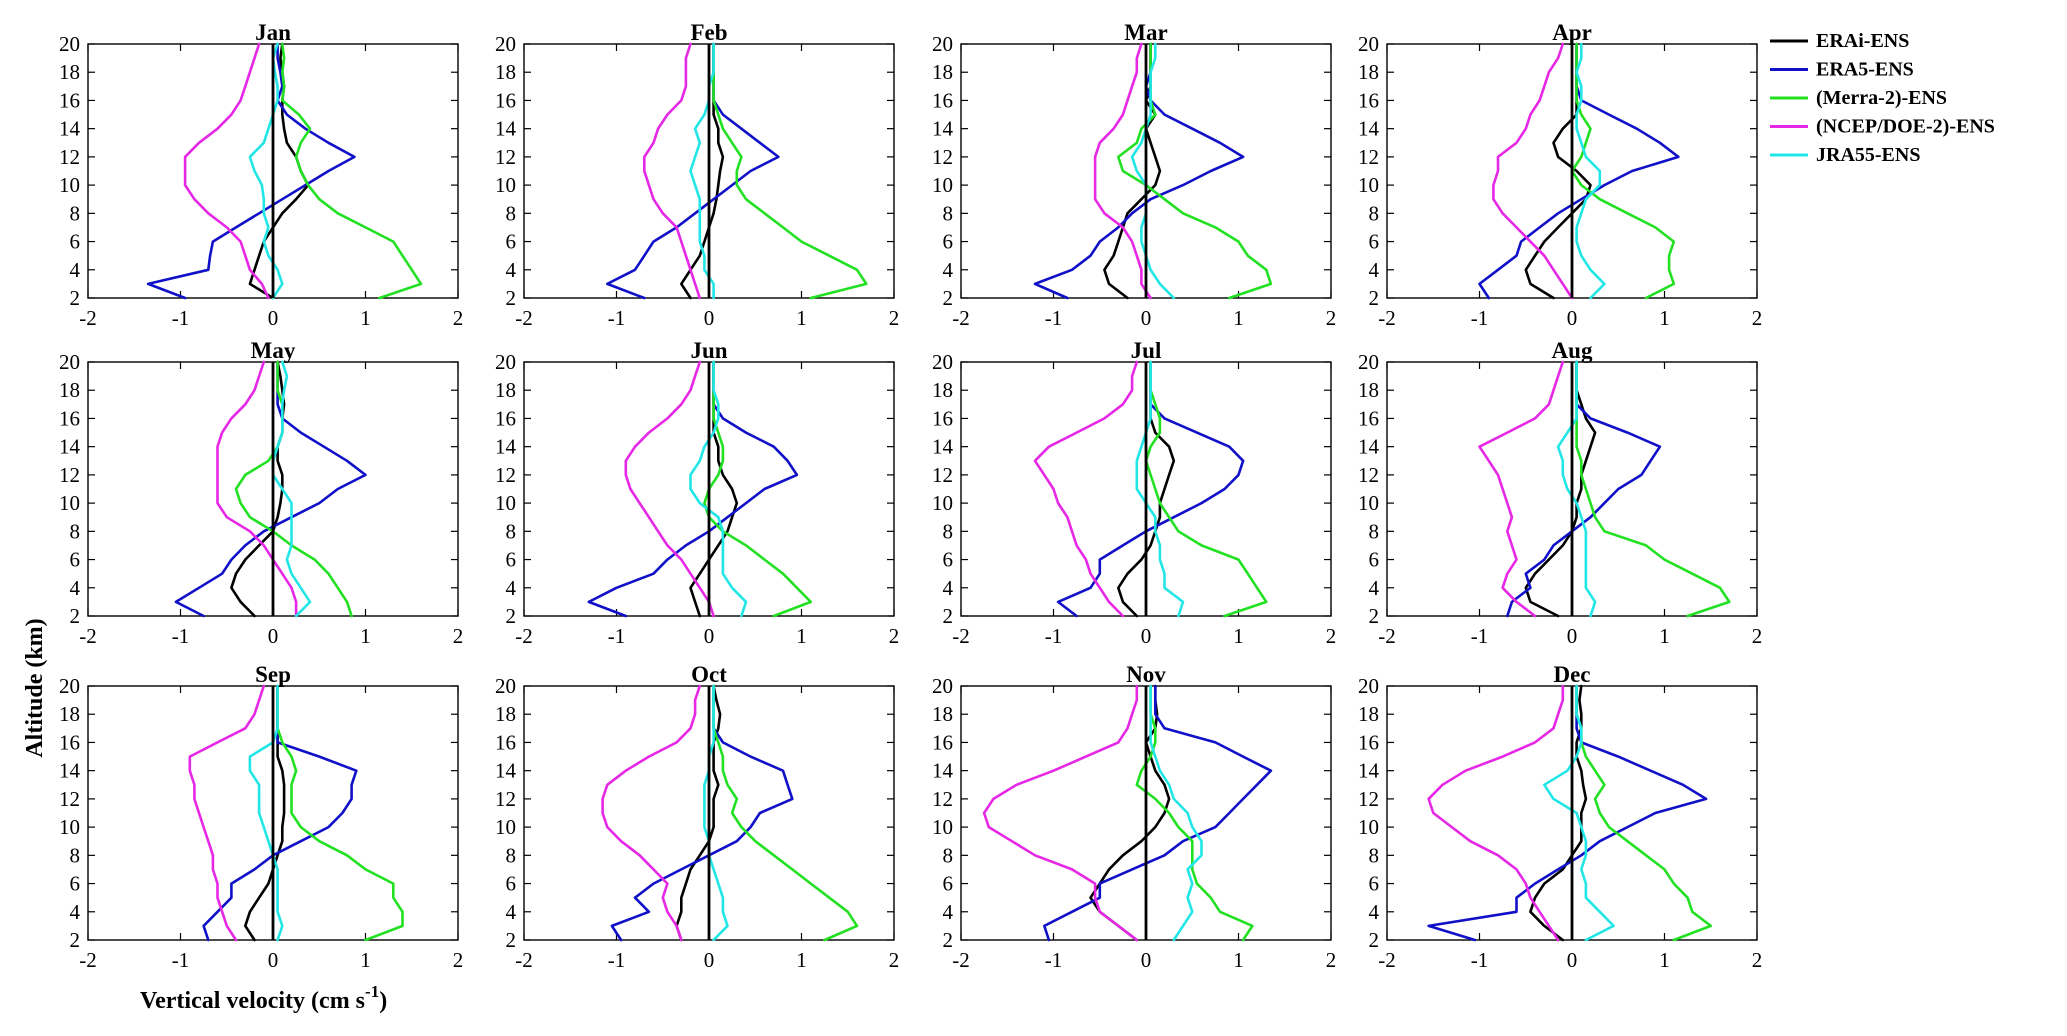 The width and height of the screenshot is (2067, 1036). What do you see at coordinates (273, 32) in the screenshot?
I see `panel-title: Jan` at bounding box center [273, 32].